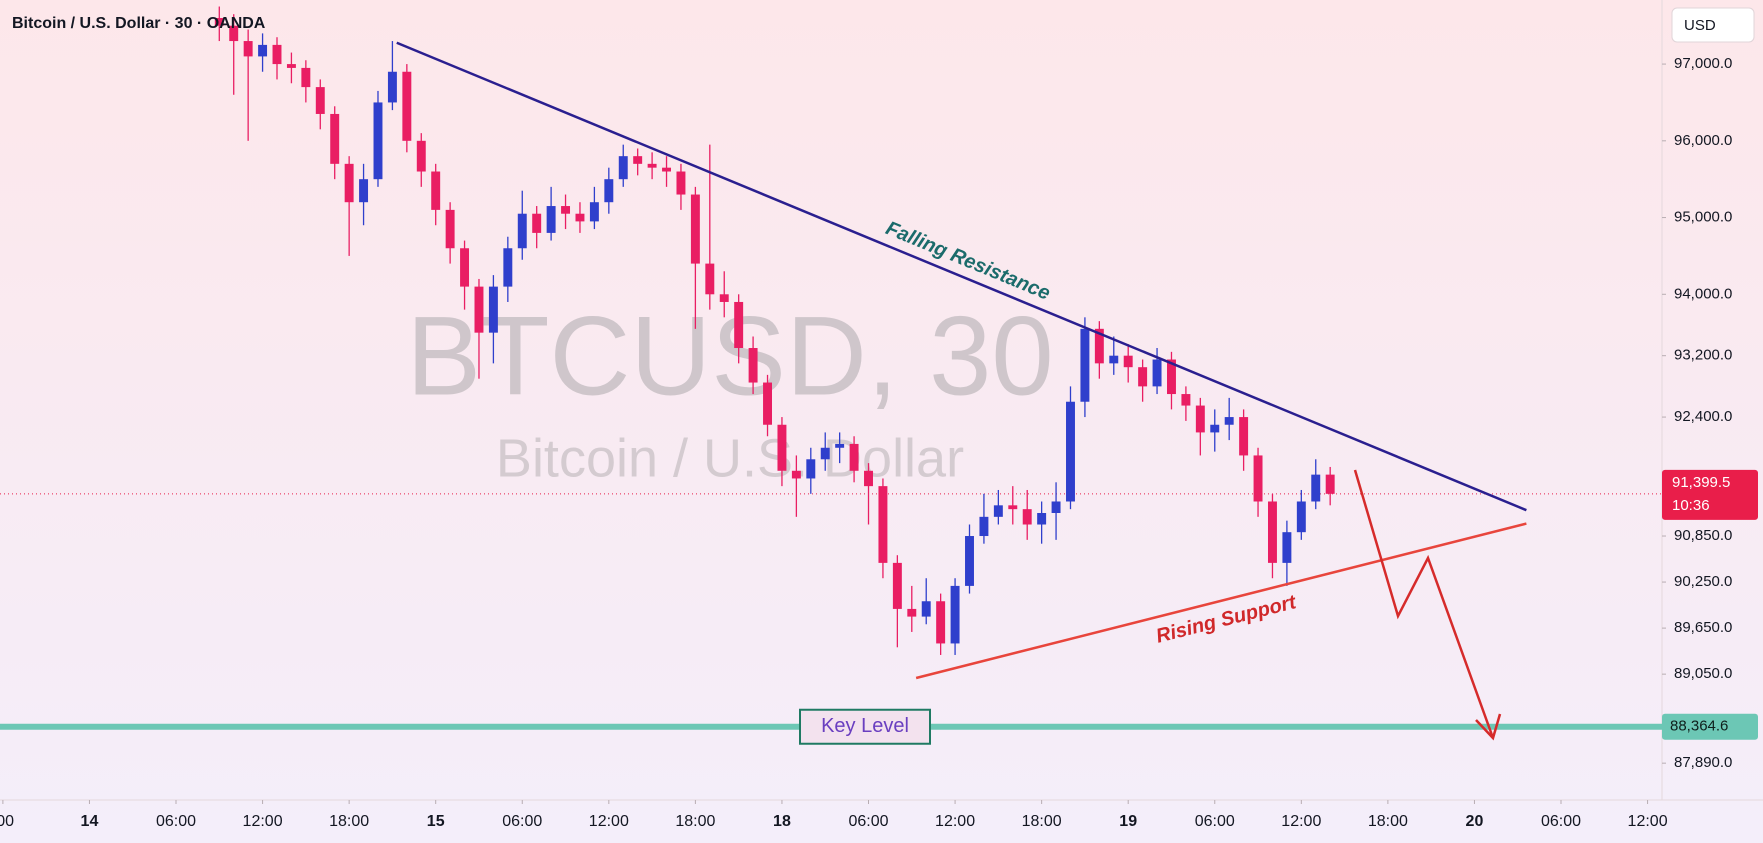 The height and width of the screenshot is (843, 1763). What do you see at coordinates (1703, 217) in the screenshot?
I see `y-tick-label: 95,000.0` at bounding box center [1703, 217].